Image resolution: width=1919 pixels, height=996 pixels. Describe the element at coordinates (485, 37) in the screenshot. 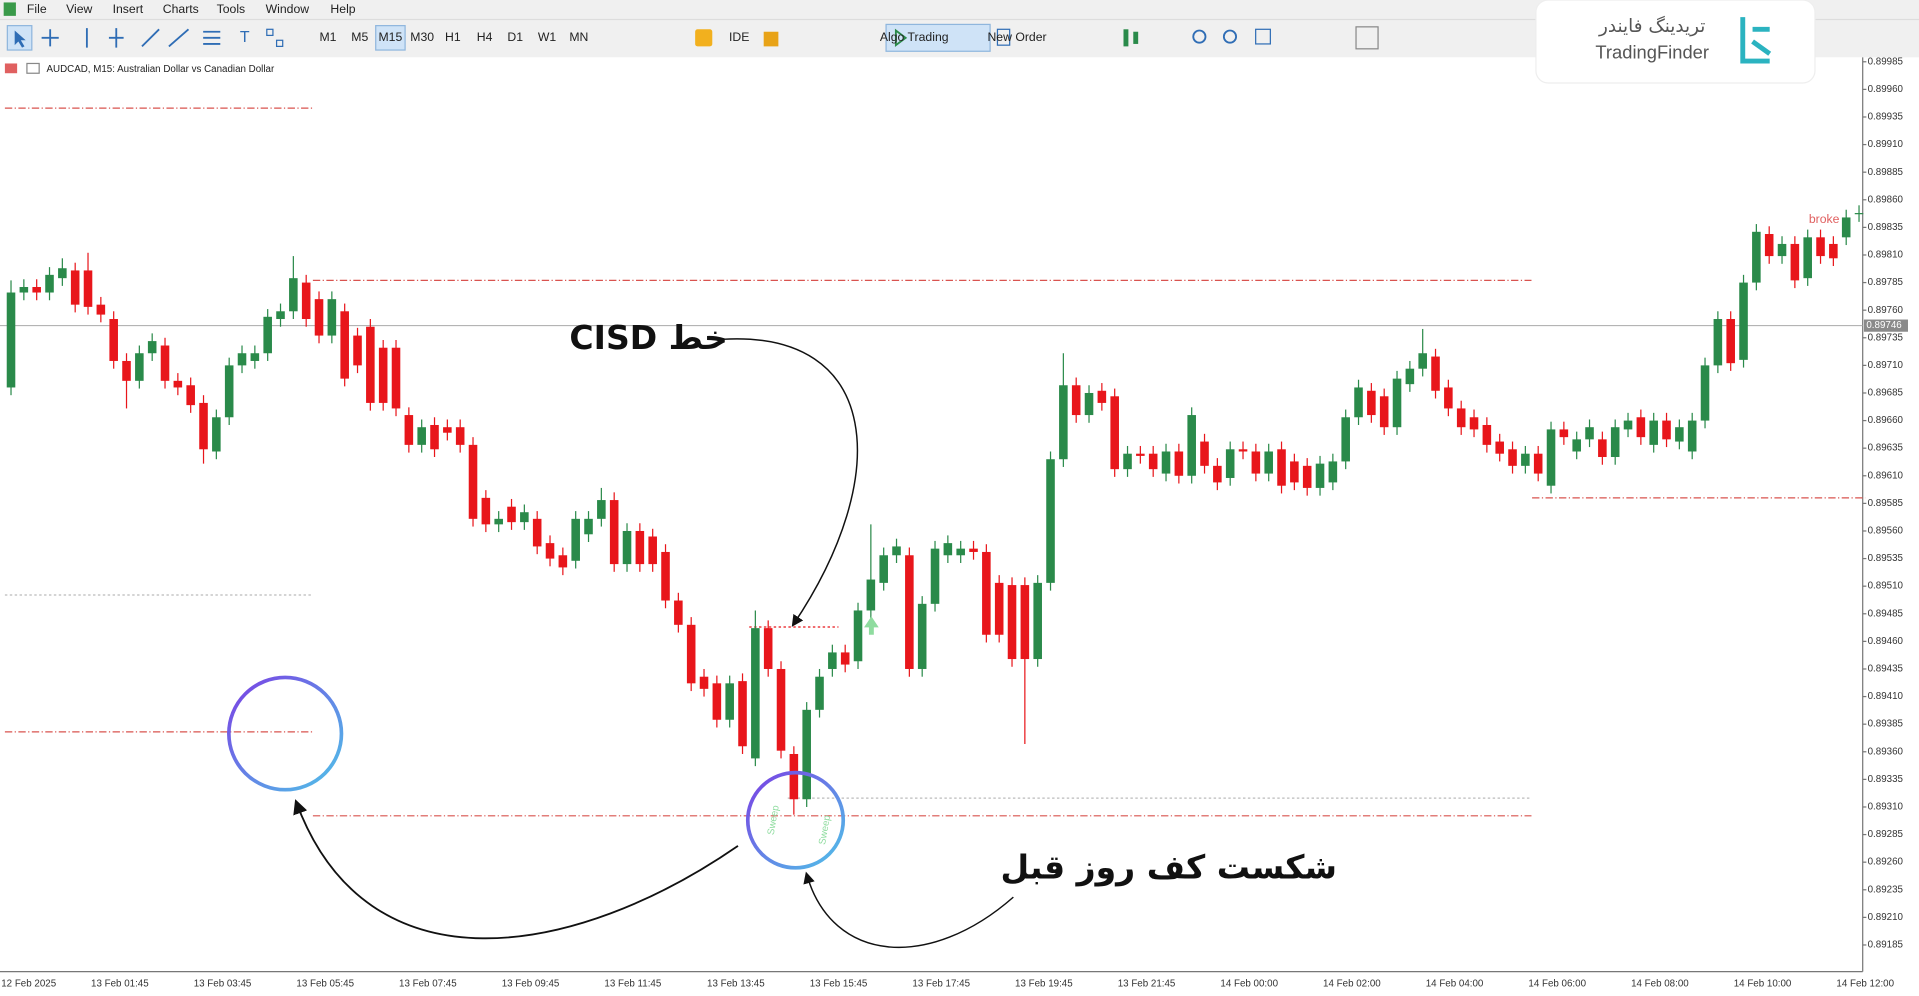

I see `timeframe-button: H4` at that location.